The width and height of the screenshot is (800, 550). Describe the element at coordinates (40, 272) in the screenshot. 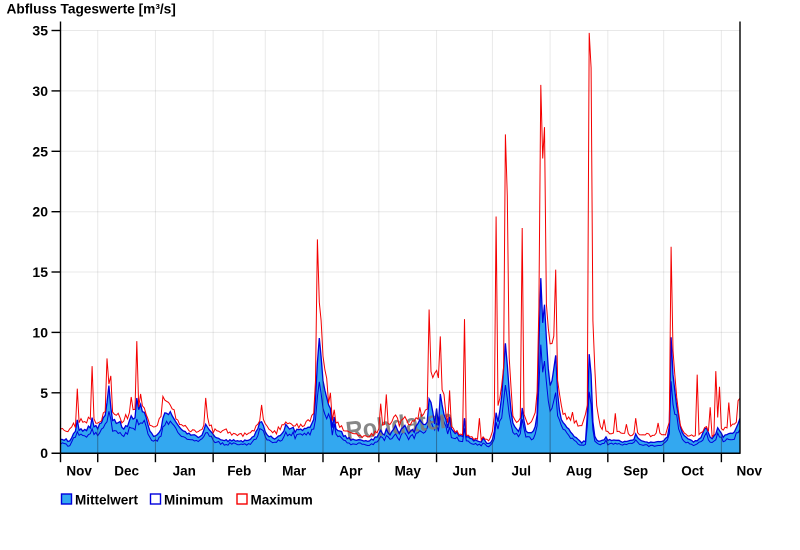

I see `svg-text: 15` at that location.